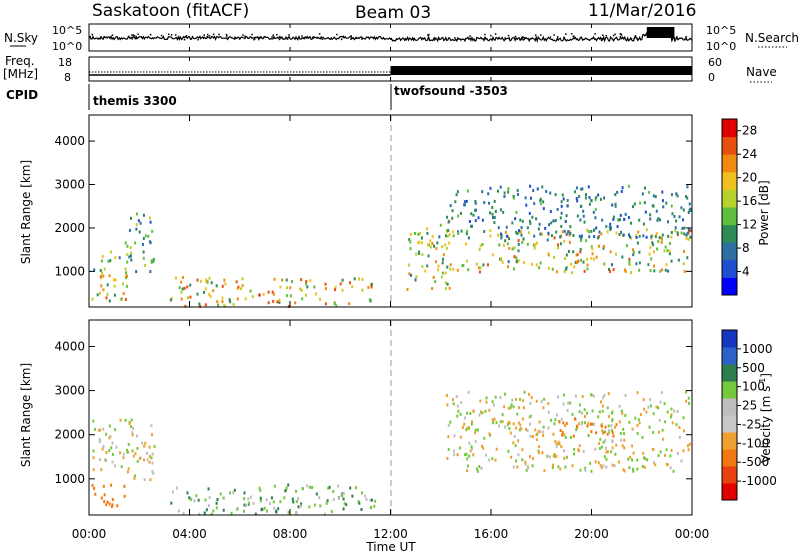 This screenshot has width=800, height=554. What do you see at coordinates (135, 101) in the screenshot?
I see `cpid-themis: themis 3300` at bounding box center [135, 101].